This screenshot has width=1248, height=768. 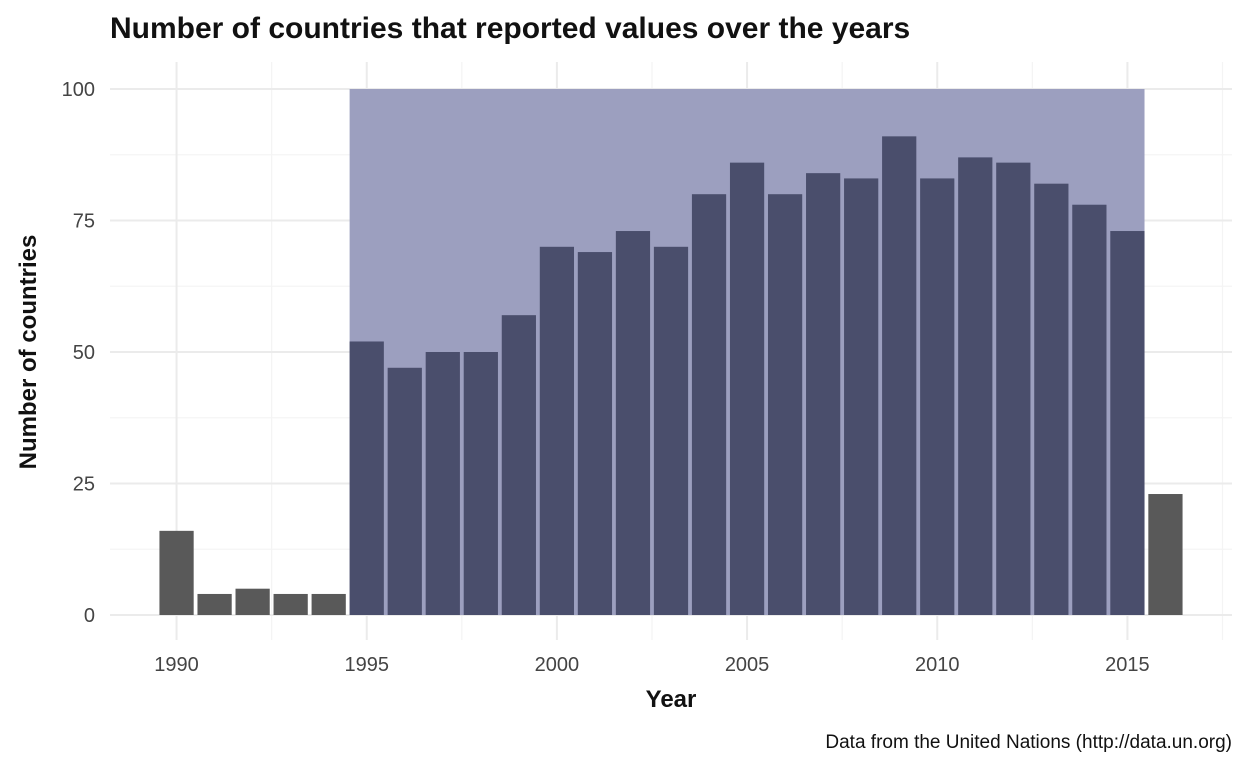 I want to click on bar-2015, so click(x=1127, y=423).